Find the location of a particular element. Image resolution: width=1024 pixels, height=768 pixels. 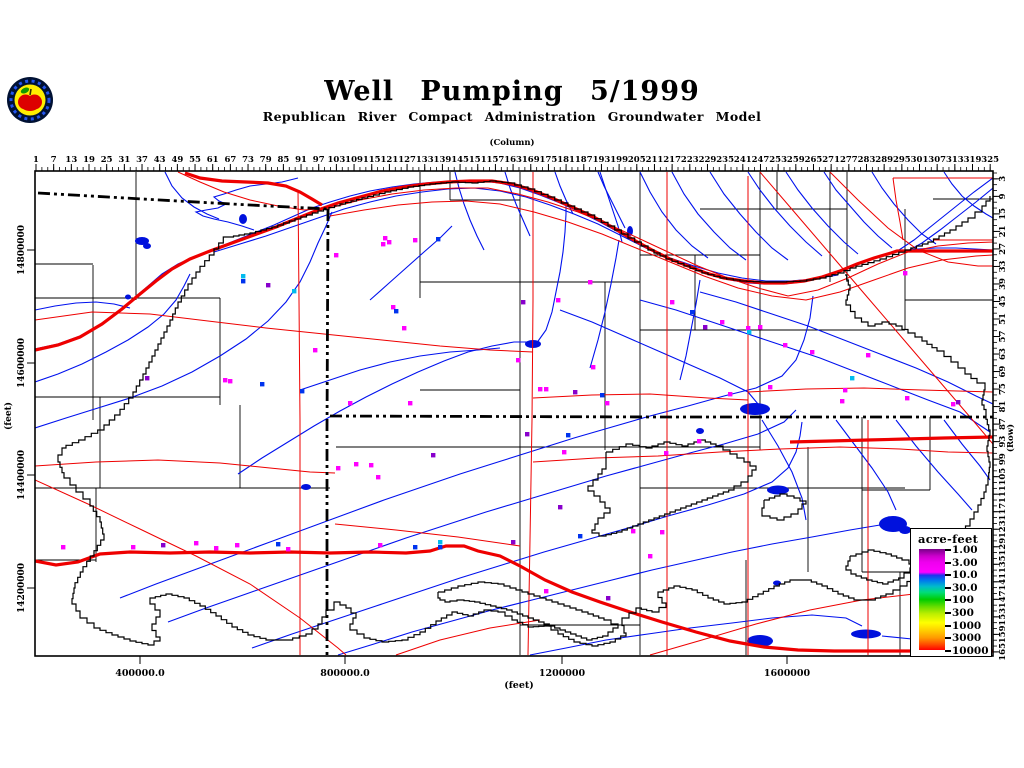

row-tick-label: 57 is located at coordinates (1003, 337).